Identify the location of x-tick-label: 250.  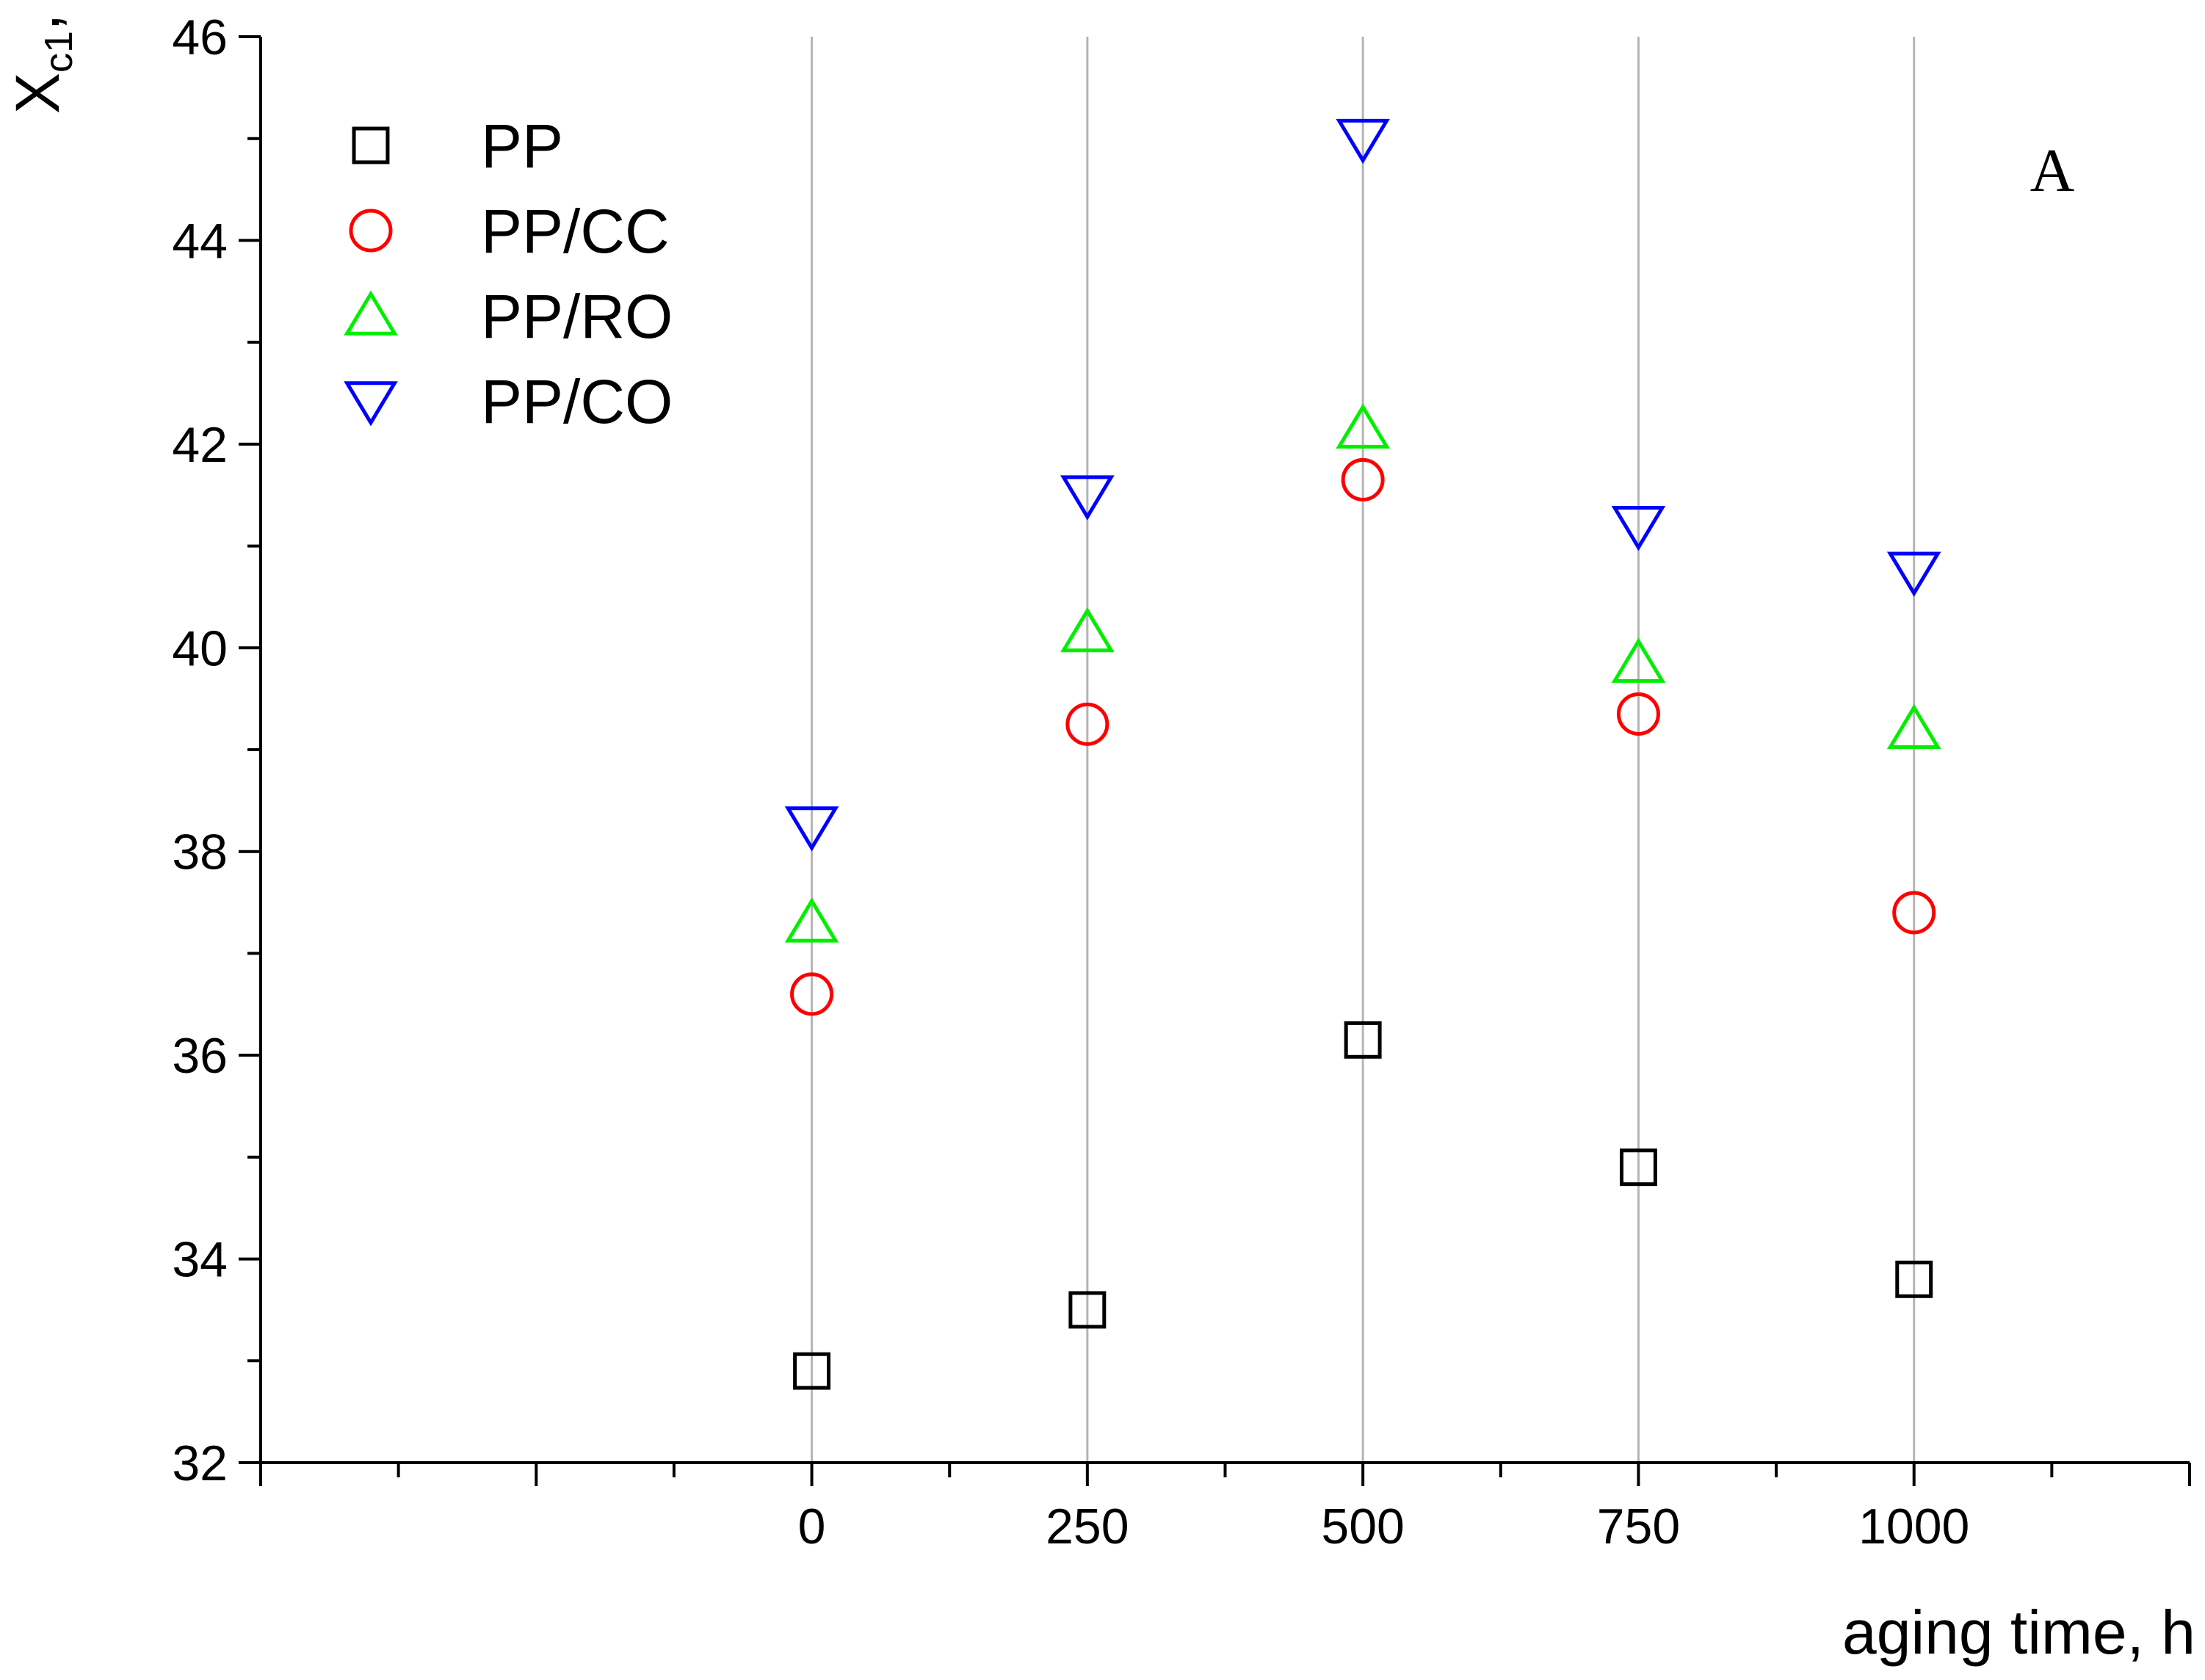
(1087, 1526).